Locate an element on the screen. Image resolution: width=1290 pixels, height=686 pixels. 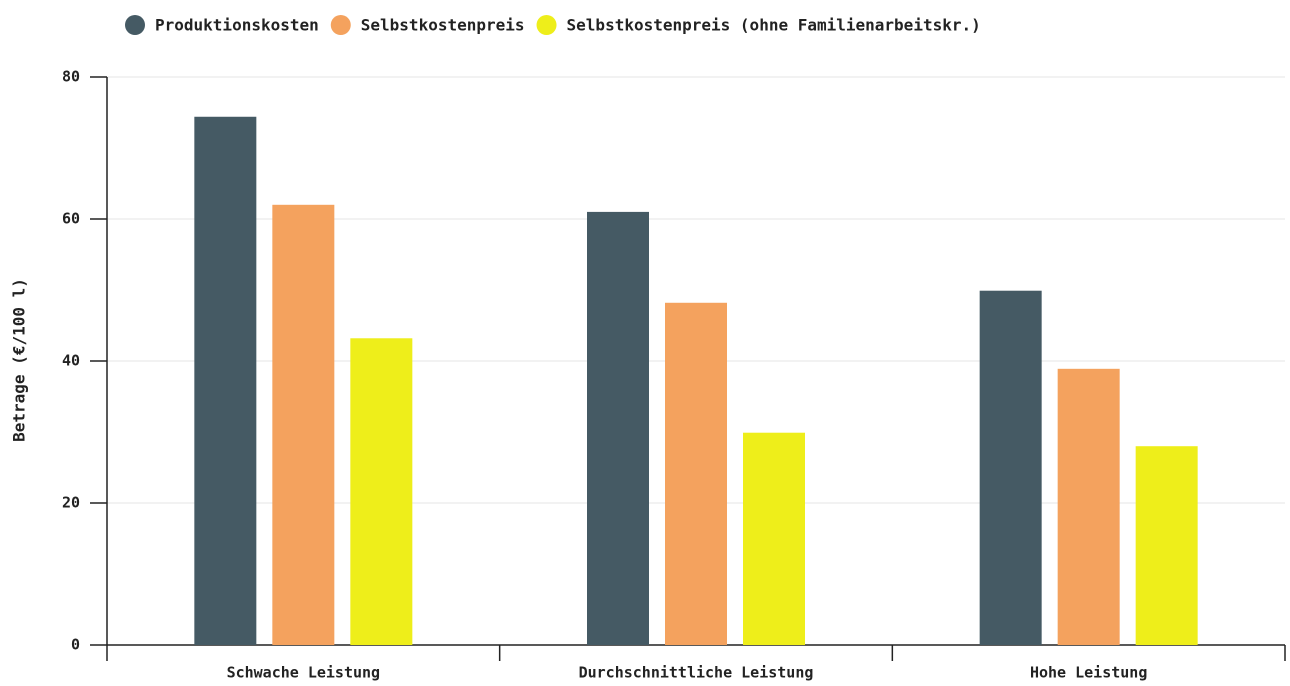
y-tick-label: 20 is located at coordinates (71, 503).